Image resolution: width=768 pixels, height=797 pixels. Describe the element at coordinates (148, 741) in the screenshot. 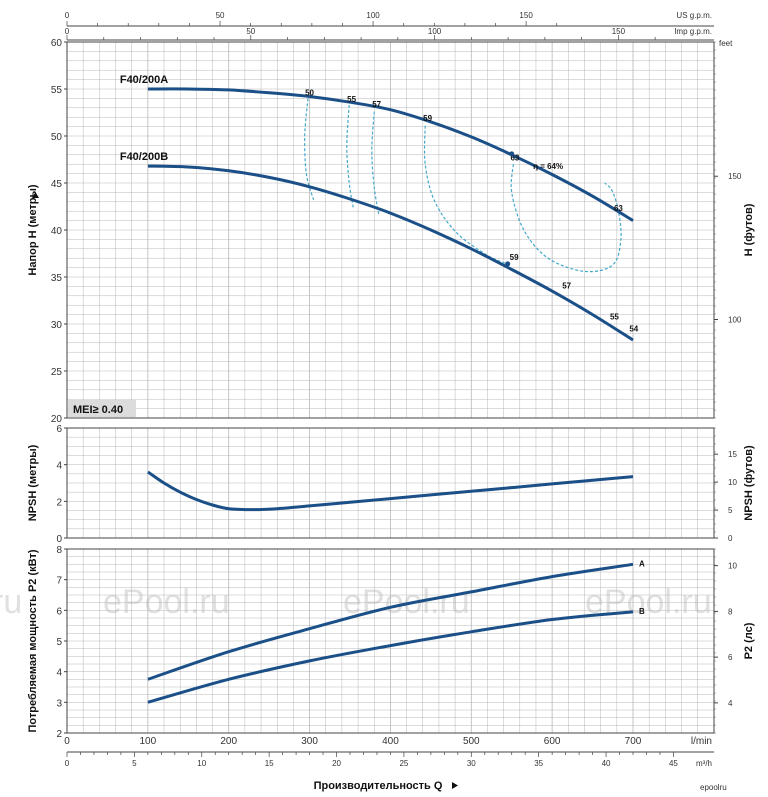

I see `x-lmin-tick-label: 100` at that location.